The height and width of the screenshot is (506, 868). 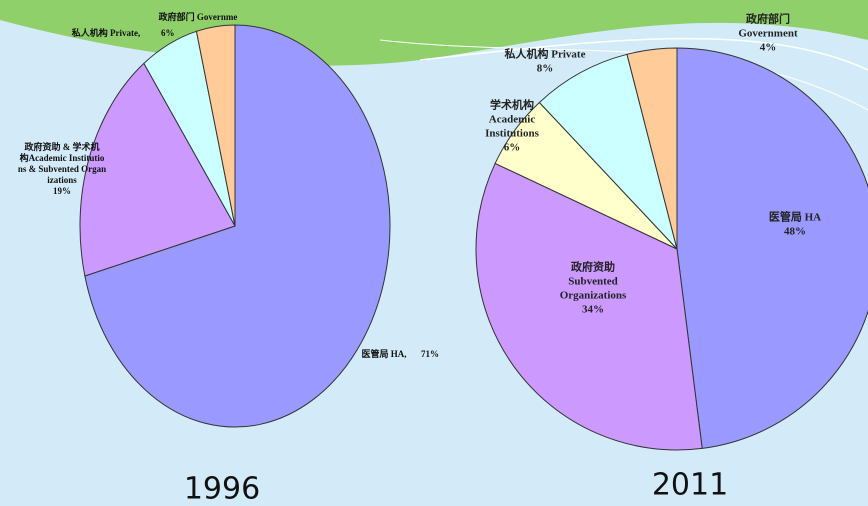 I want to click on value-label: 71%, so click(x=430, y=354).